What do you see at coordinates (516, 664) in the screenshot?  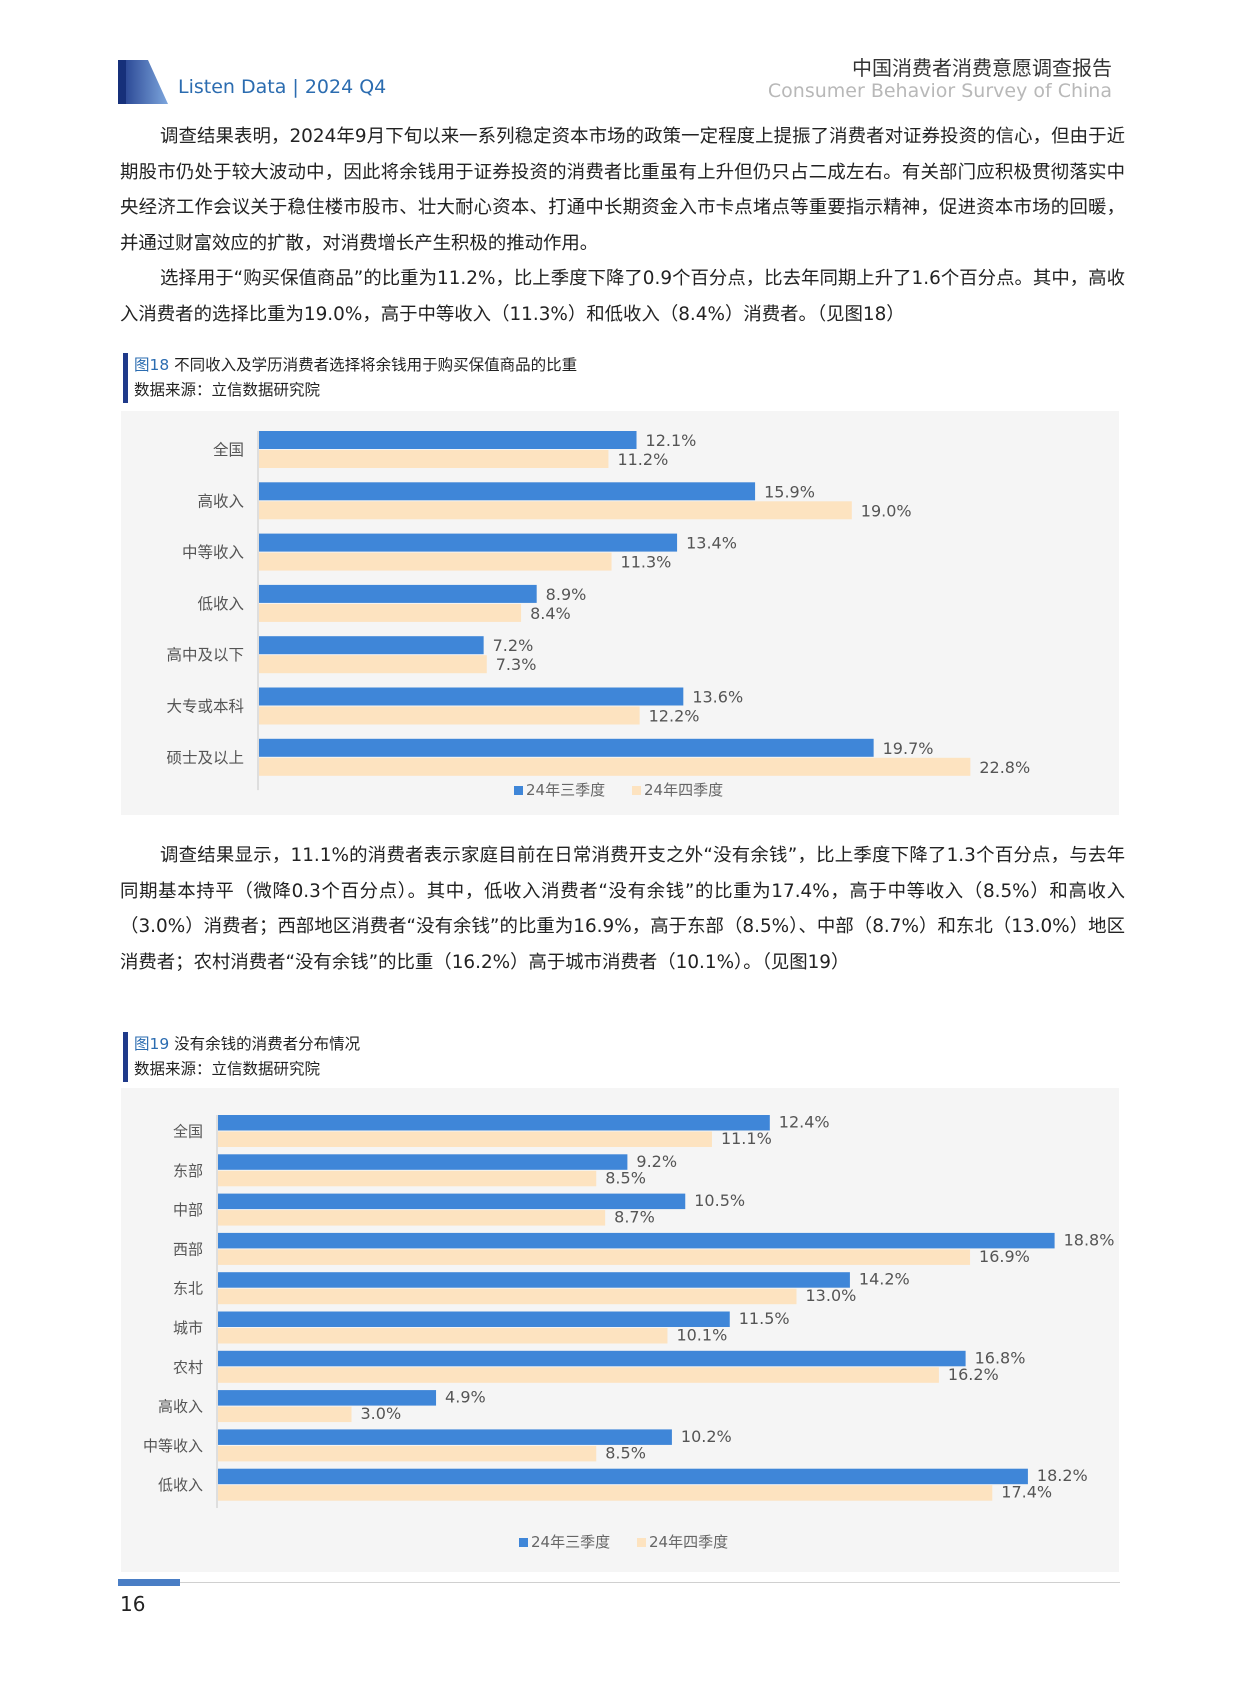 I see `data-label: 7.3%` at bounding box center [516, 664].